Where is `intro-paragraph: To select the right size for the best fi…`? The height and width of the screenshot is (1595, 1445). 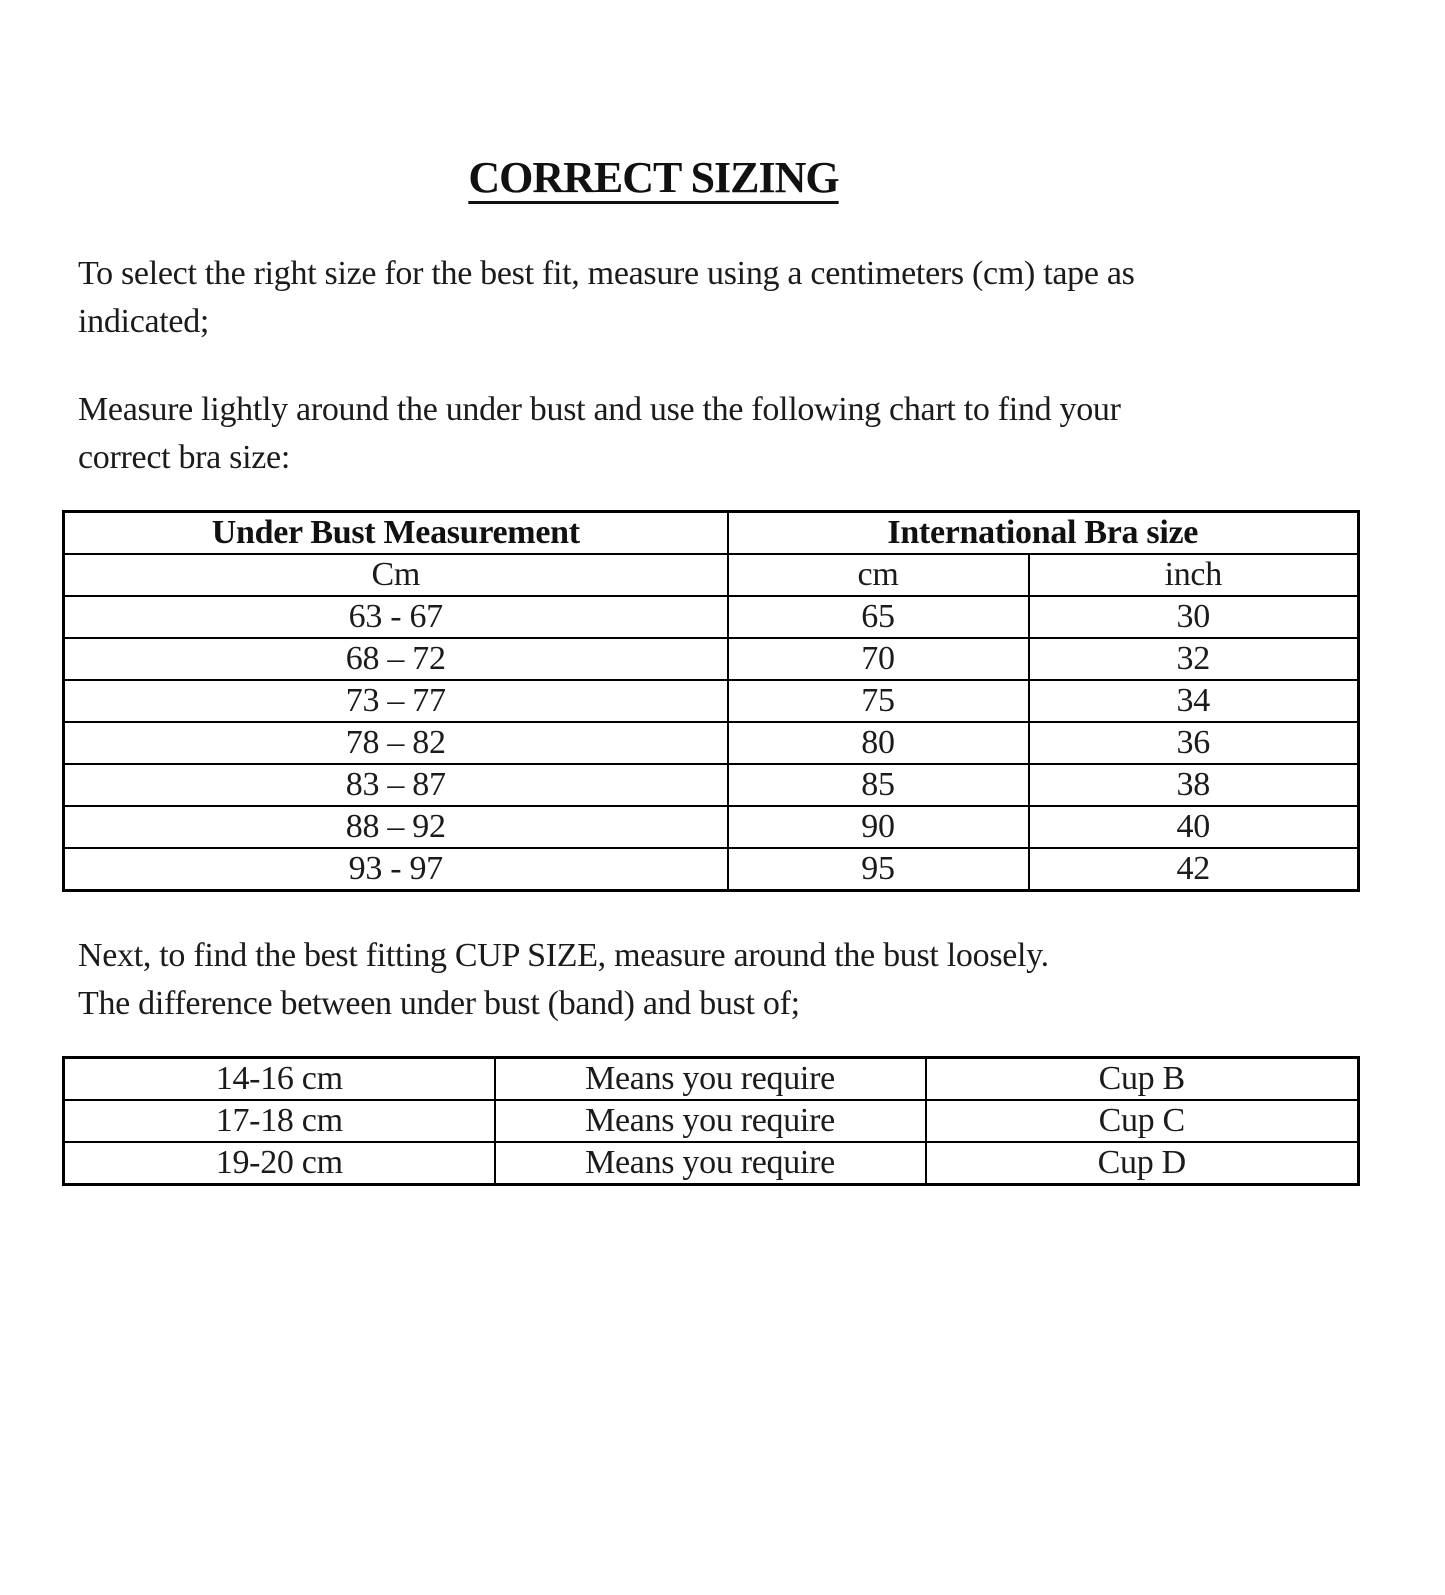
intro-paragraph: To select the right size for the best fi… is located at coordinates (606, 297).